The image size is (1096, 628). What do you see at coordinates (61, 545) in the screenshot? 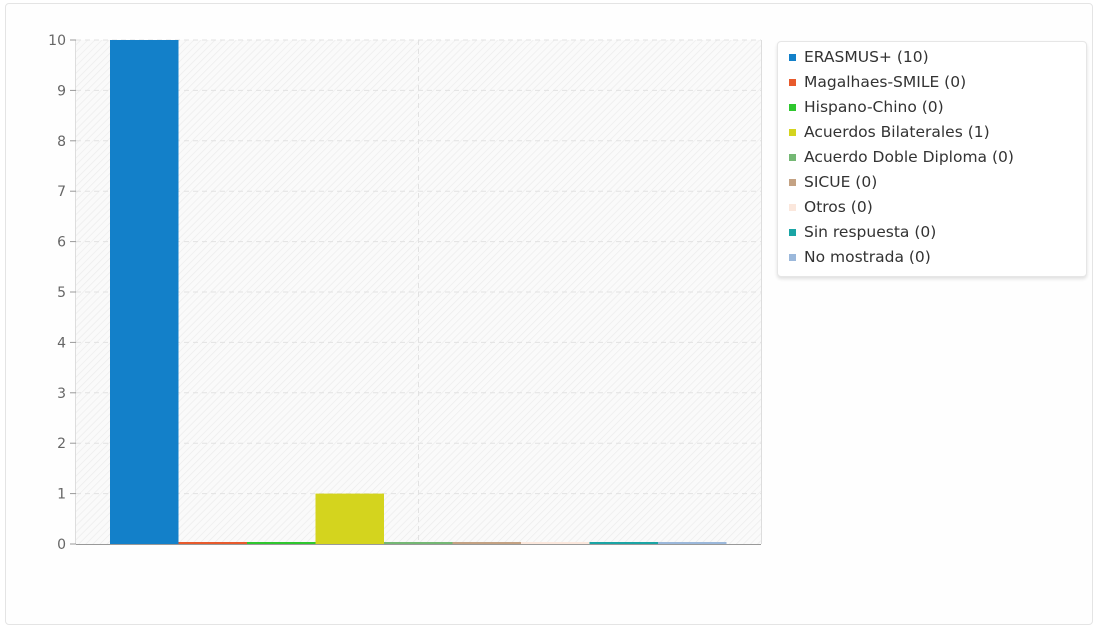
I see `y-tick-label: 0` at bounding box center [61, 545].